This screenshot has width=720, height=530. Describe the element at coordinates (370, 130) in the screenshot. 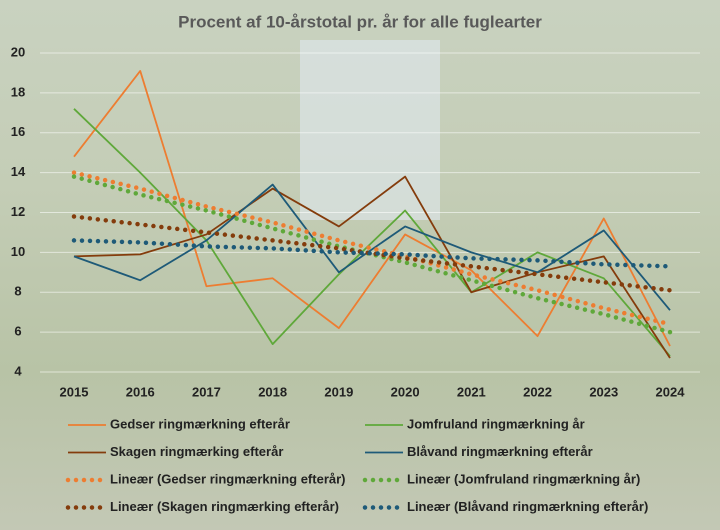

I see `sky` at that location.